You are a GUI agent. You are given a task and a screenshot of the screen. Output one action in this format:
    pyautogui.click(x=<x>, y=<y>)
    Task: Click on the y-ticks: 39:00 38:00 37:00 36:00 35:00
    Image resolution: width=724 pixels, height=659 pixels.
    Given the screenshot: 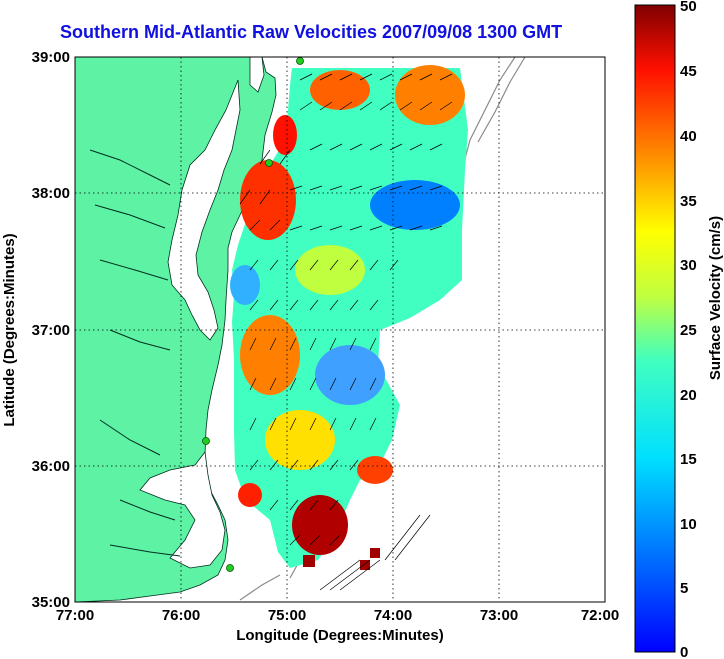 What is the action you would take?
    pyautogui.click(x=51, y=330)
    